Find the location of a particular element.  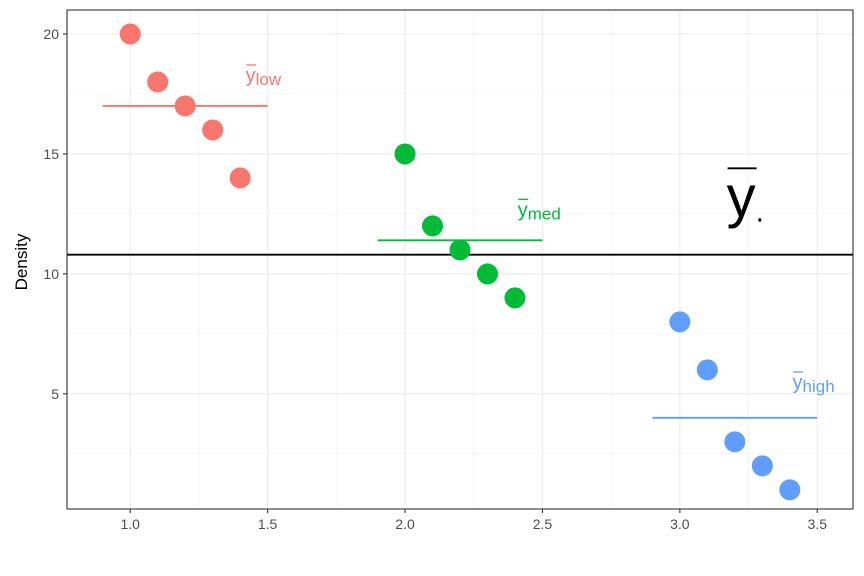

y-tick-label: 10 is located at coordinates (51, 274).